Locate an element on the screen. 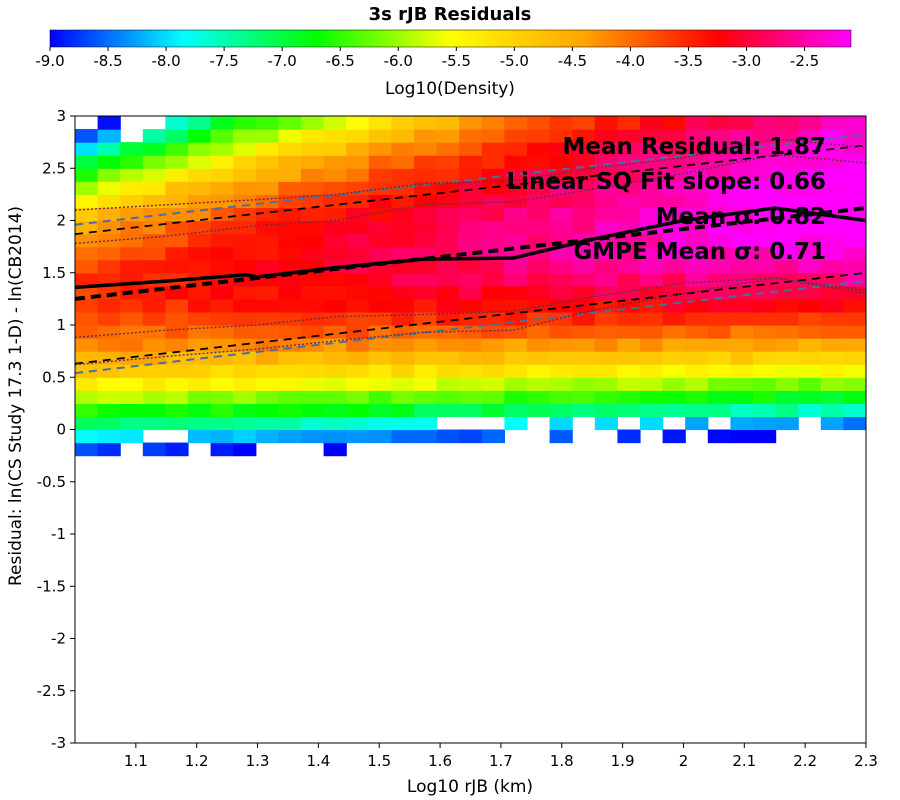  series-line-dashed-thick is located at coordinates (470, 253).